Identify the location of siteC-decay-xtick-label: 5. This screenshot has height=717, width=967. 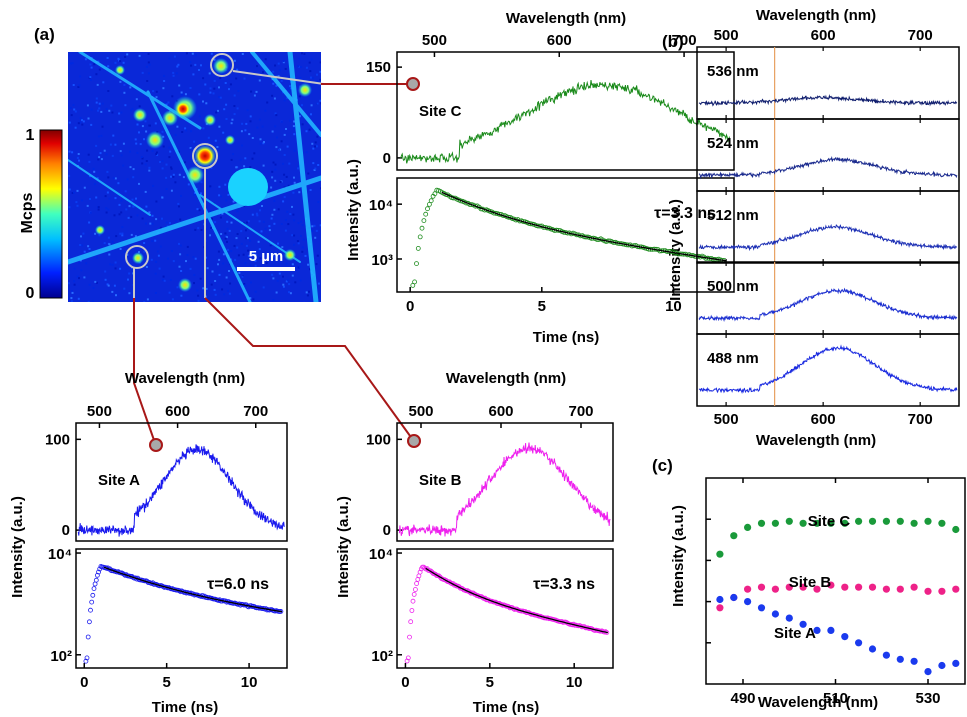
(542, 306).